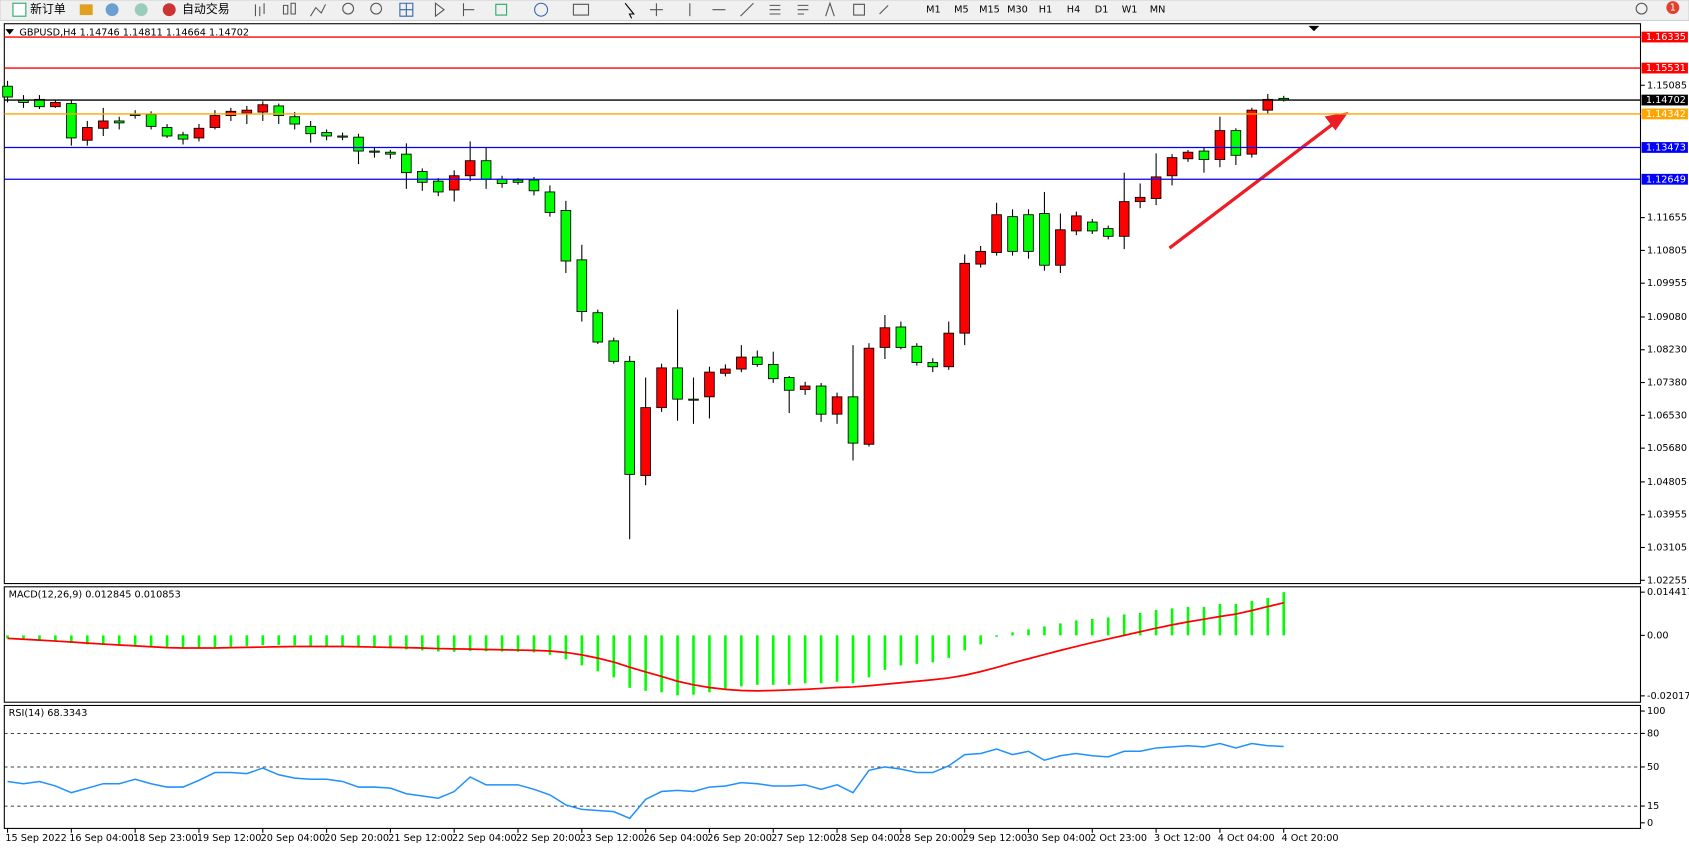 This screenshot has width=1689, height=850. What do you see at coordinates (39, 9) in the screenshot?
I see `new-order-button: 新订单` at bounding box center [39, 9].